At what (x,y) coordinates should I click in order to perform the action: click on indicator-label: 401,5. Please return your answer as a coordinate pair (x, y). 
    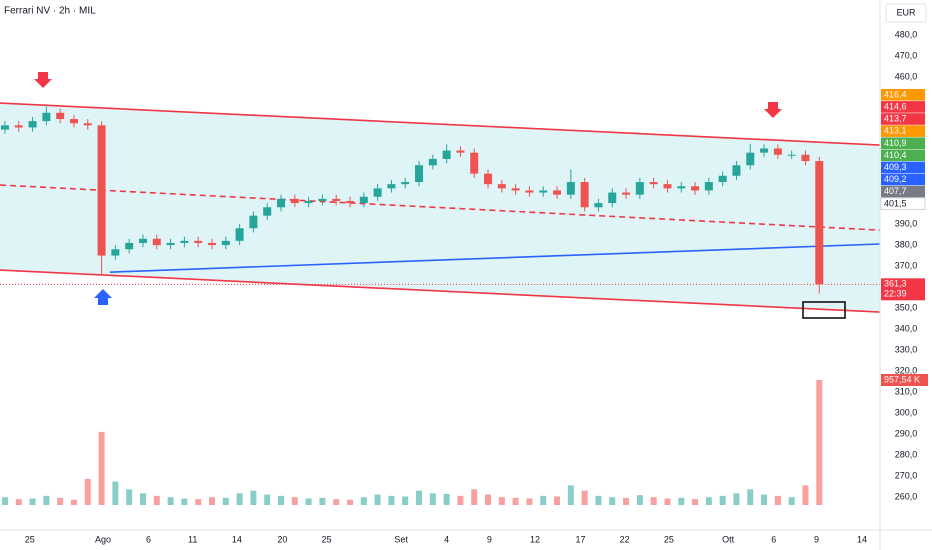
    Looking at the image, I should click on (895, 203).